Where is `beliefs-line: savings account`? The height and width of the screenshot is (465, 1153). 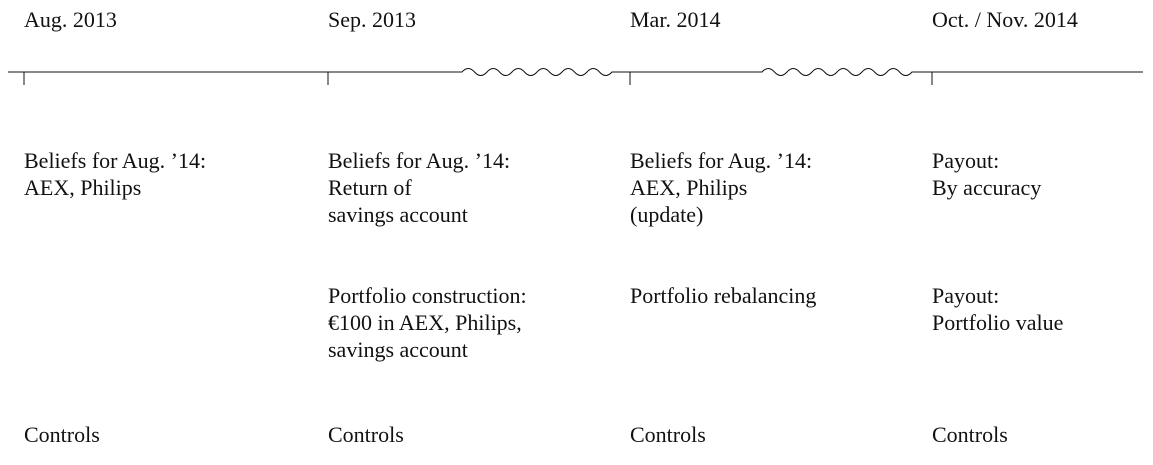
beliefs-line: savings account is located at coordinates (398, 214).